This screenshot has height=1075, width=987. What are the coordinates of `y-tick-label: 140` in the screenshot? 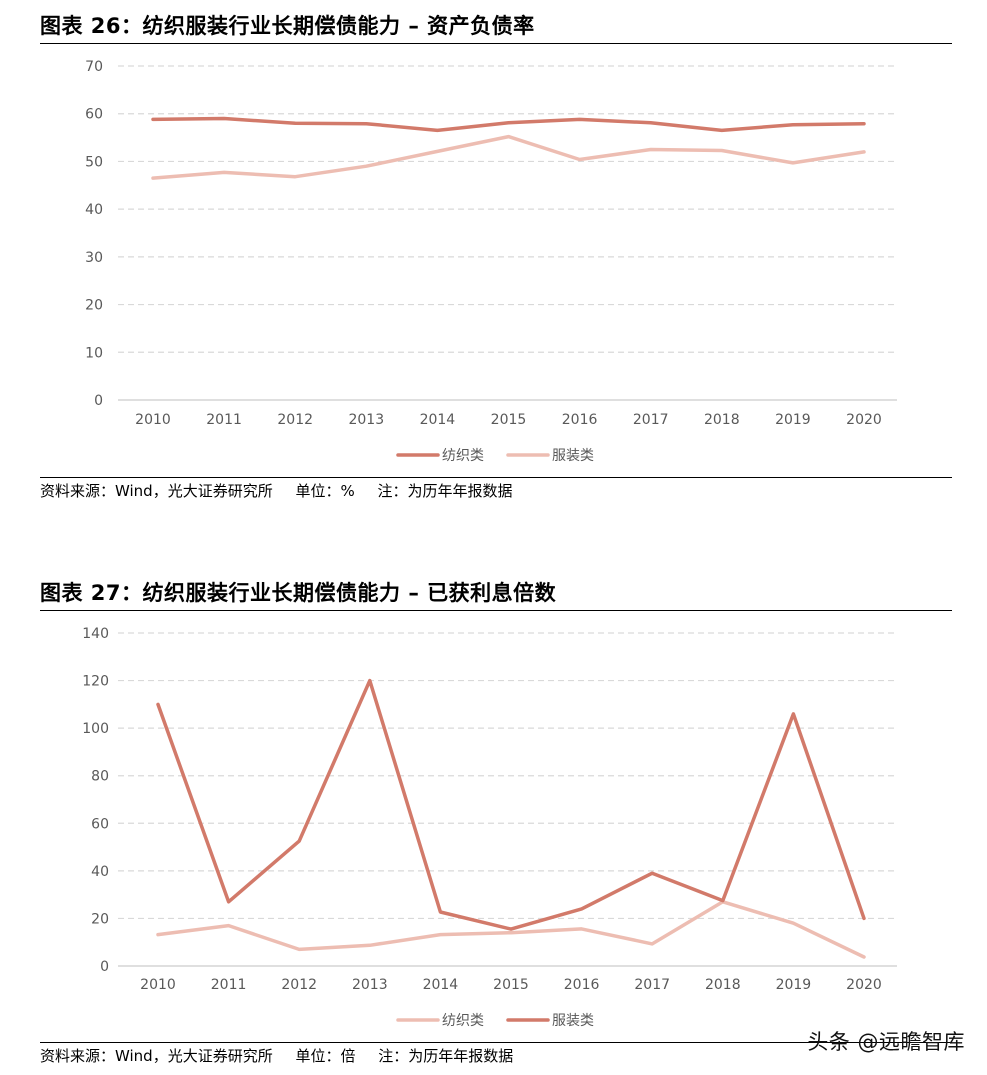 It's located at (95, 634).